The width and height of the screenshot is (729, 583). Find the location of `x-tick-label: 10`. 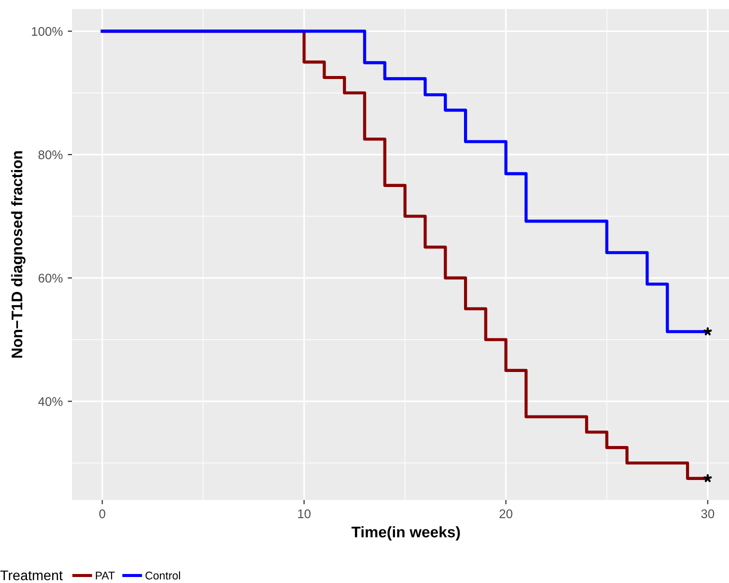

x-tick-label: 10 is located at coordinates (304, 513).